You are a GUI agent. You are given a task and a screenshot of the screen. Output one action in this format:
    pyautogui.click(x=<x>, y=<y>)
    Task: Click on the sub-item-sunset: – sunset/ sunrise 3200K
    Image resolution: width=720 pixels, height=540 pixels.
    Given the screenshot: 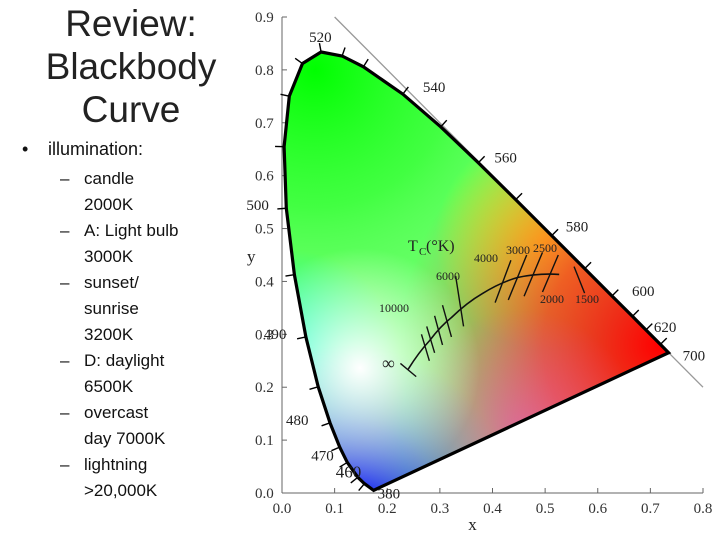 What is the action you would take?
    pyautogui.click(x=150, y=309)
    